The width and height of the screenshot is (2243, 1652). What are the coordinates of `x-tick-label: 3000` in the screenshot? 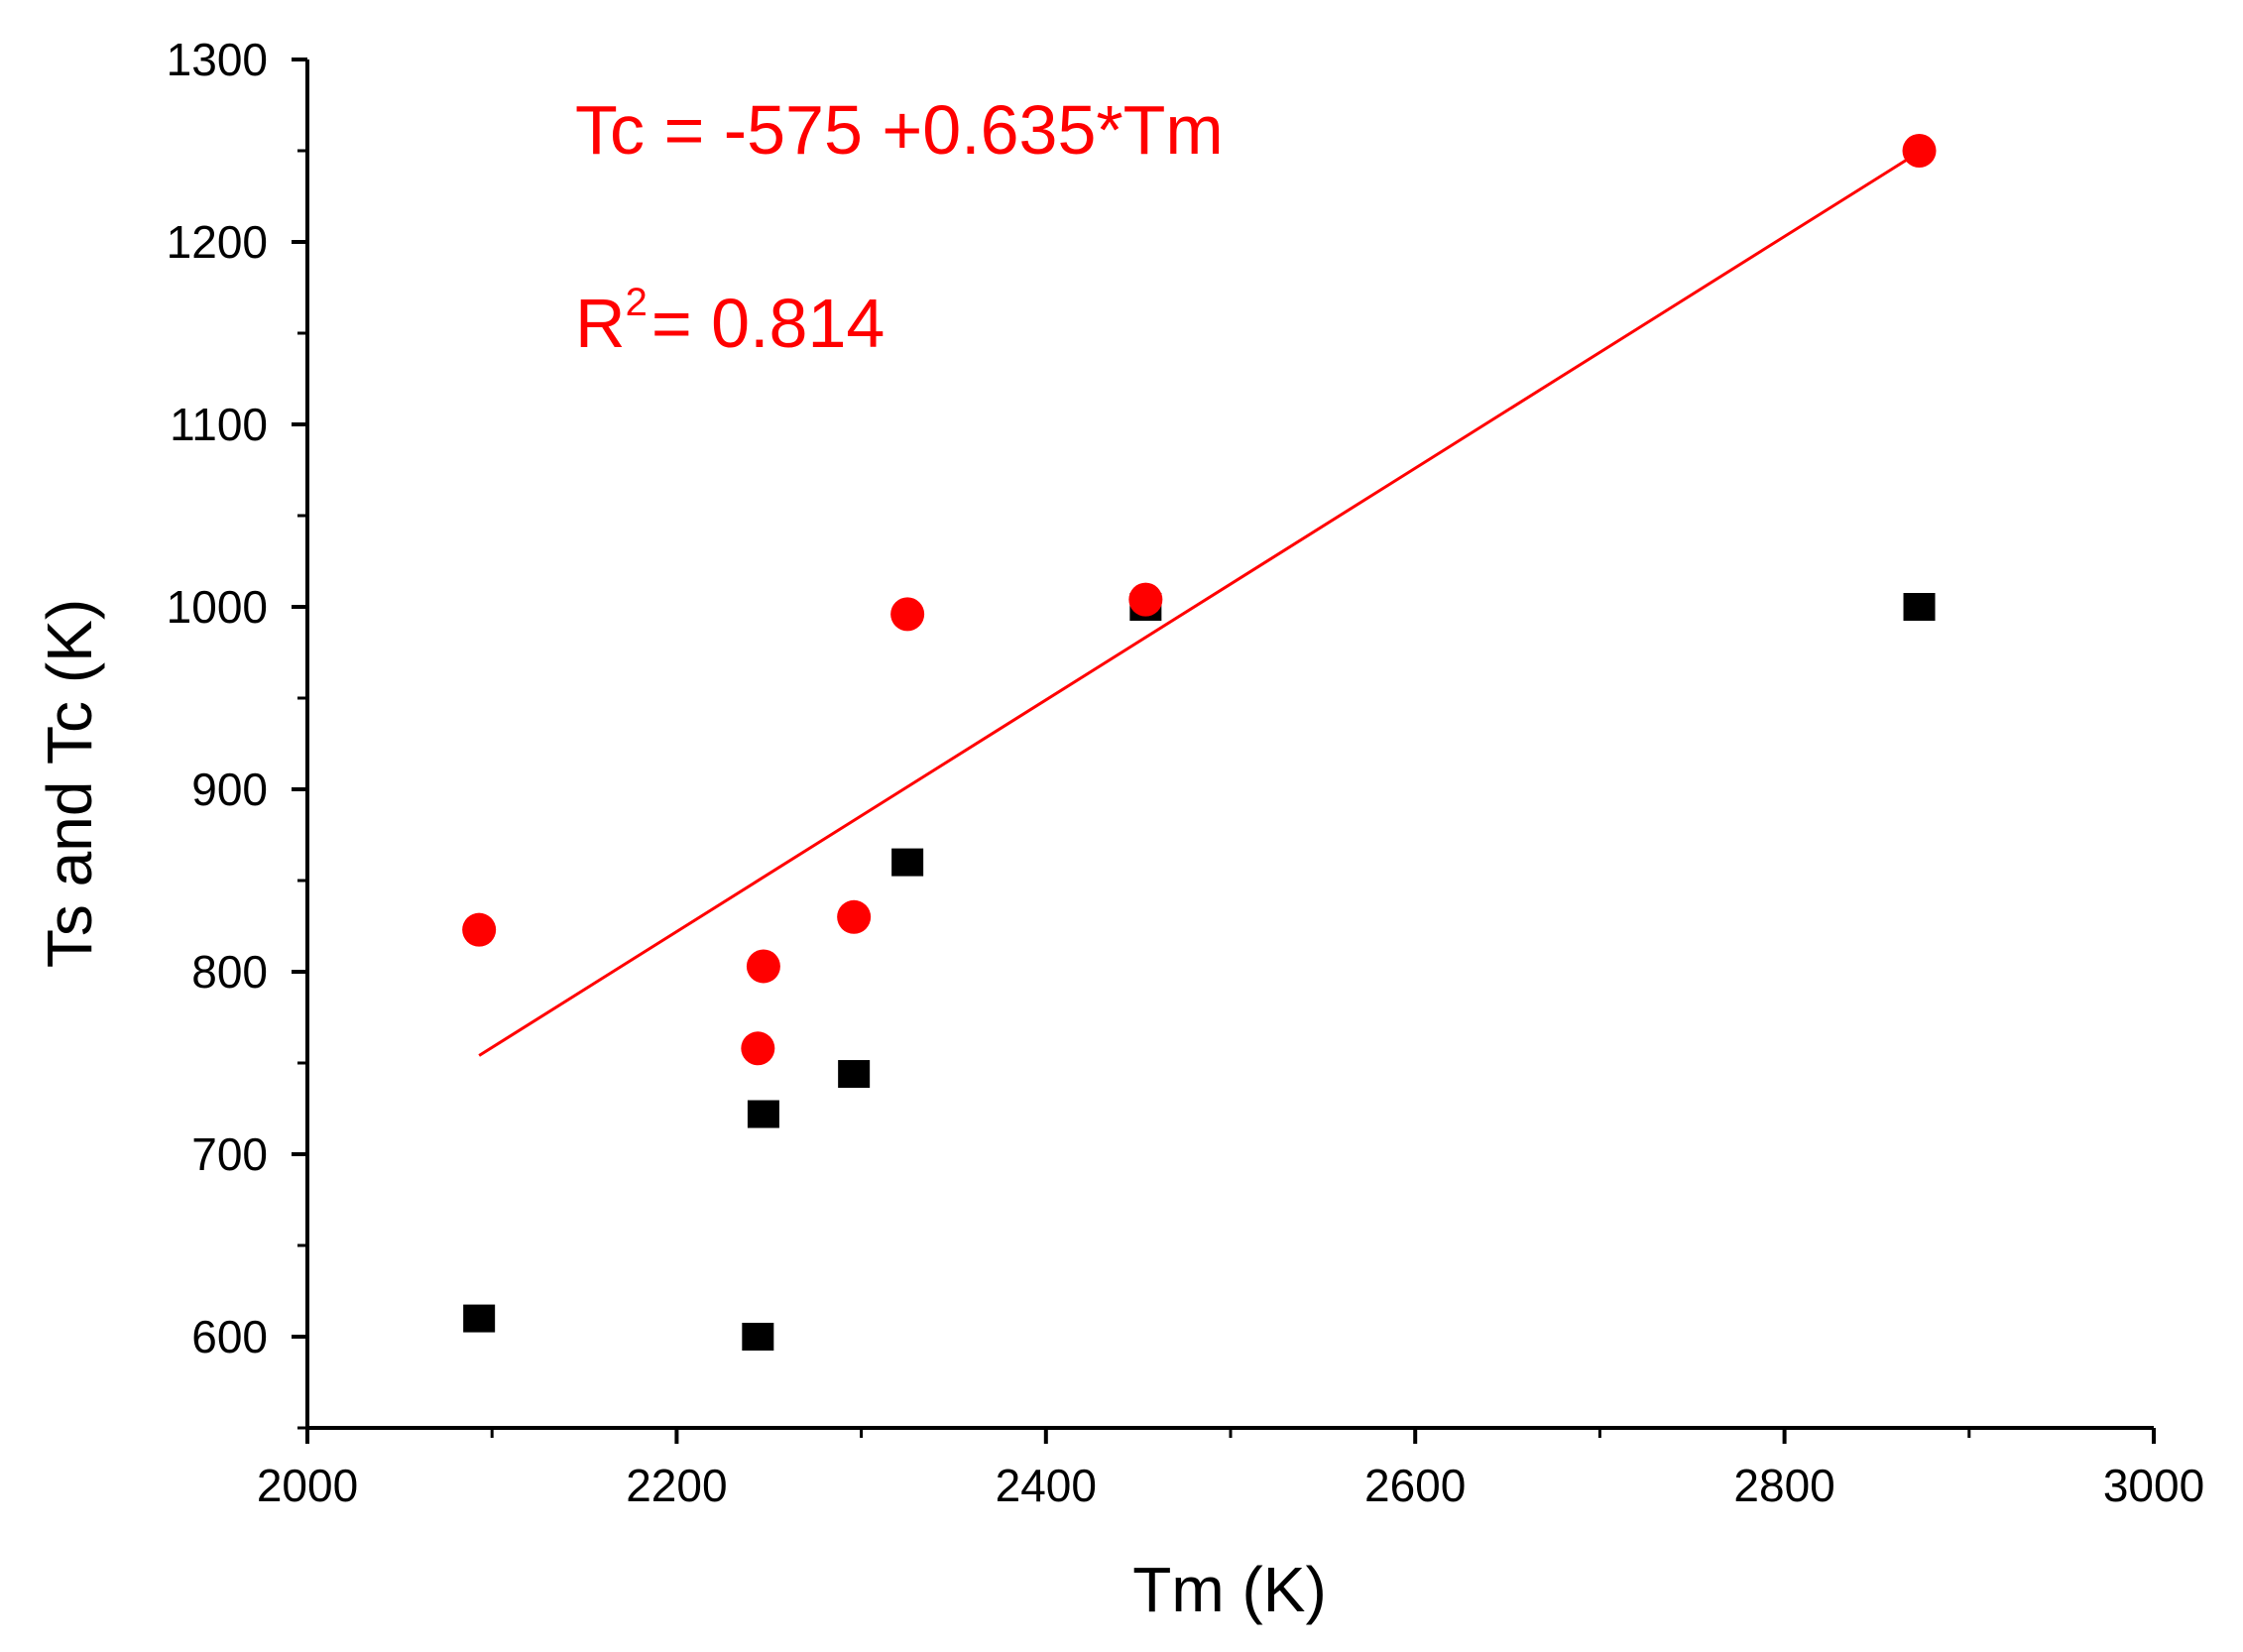 It's located at (2153, 1485).